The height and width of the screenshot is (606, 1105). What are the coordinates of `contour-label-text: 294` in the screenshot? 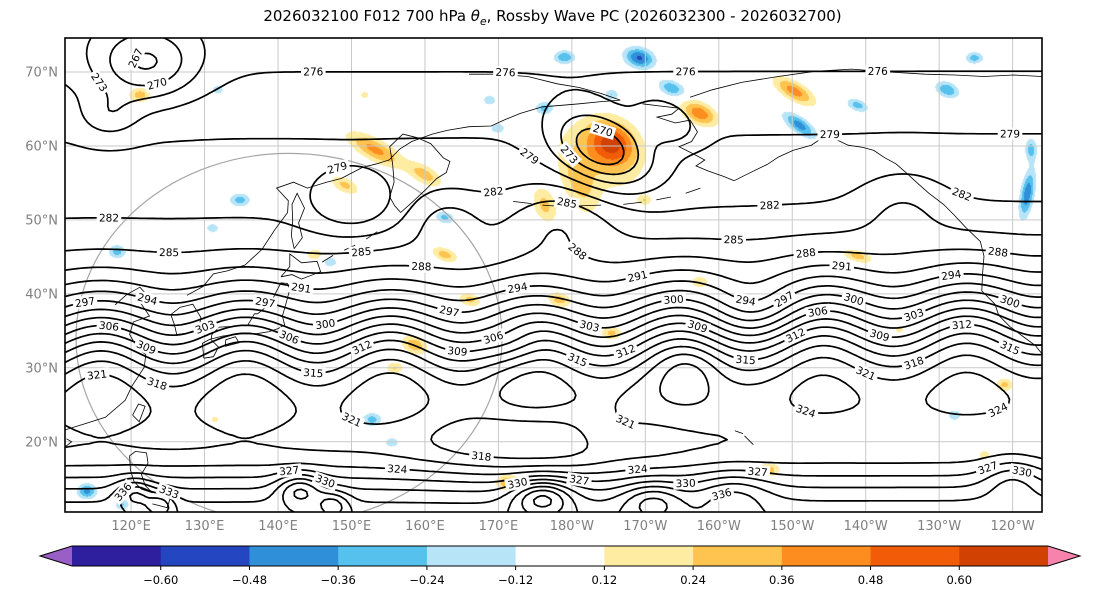 It's located at (147, 299).